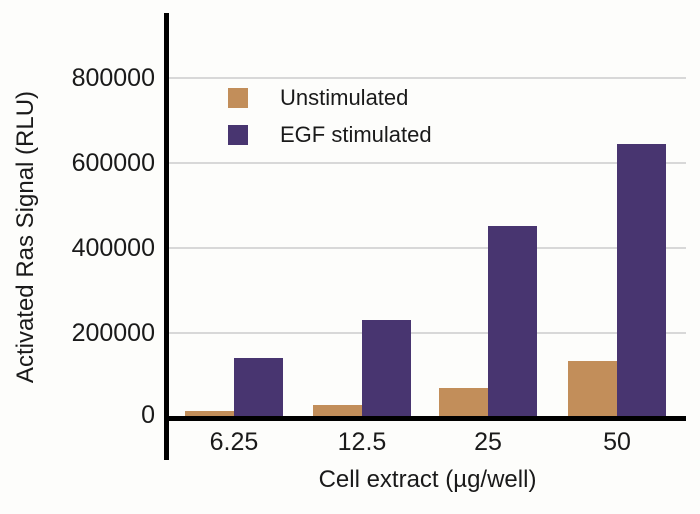 Image resolution: width=700 pixels, height=514 pixels. What do you see at coordinates (148, 415) in the screenshot?
I see `y-tick-label: 0` at bounding box center [148, 415].